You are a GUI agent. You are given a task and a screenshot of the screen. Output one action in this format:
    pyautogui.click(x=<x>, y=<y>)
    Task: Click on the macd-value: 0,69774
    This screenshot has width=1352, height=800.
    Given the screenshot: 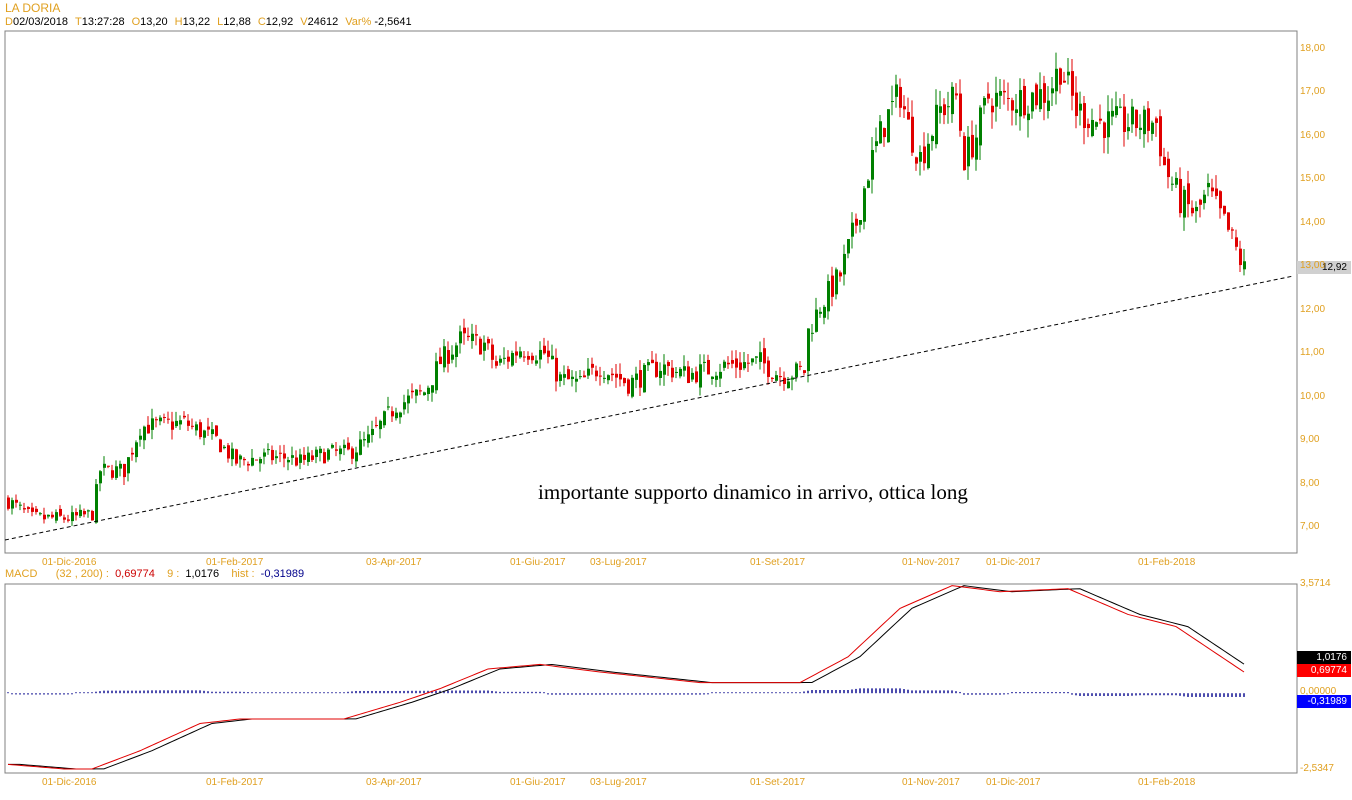 What is the action you would take?
    pyautogui.click(x=135, y=574)
    